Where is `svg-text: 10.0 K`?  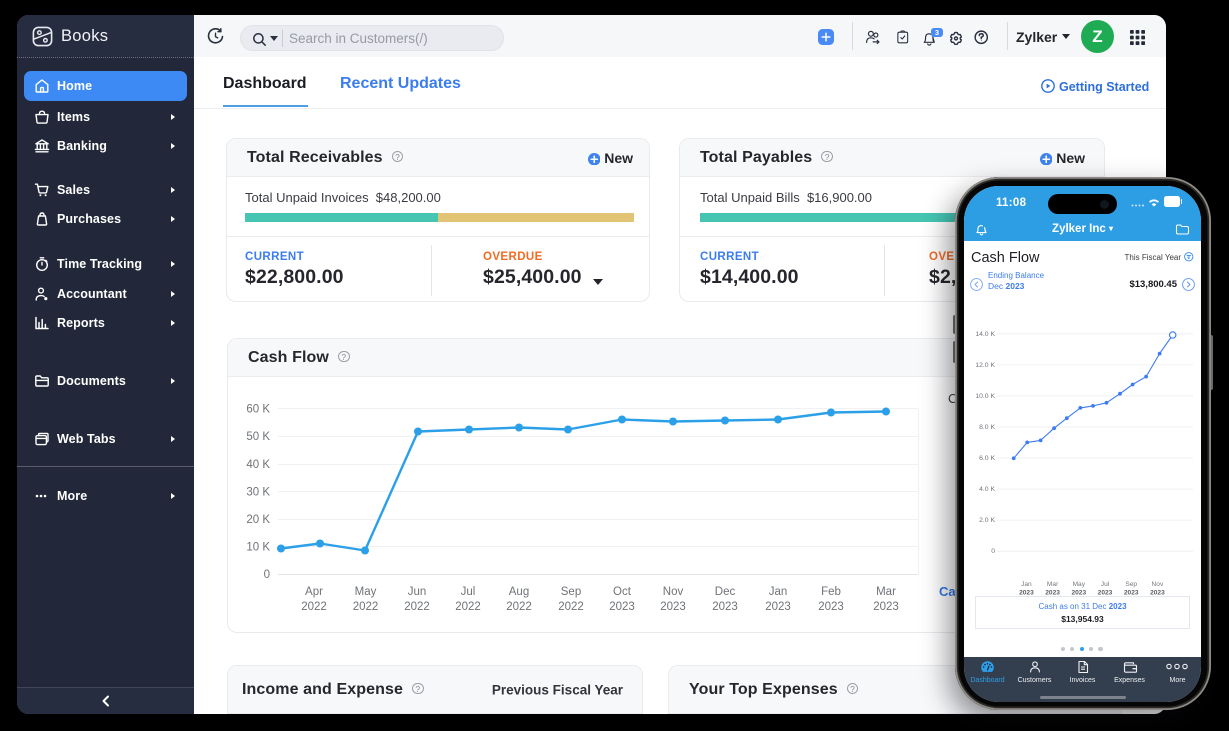 svg-text: 10.0 K is located at coordinates (985, 396).